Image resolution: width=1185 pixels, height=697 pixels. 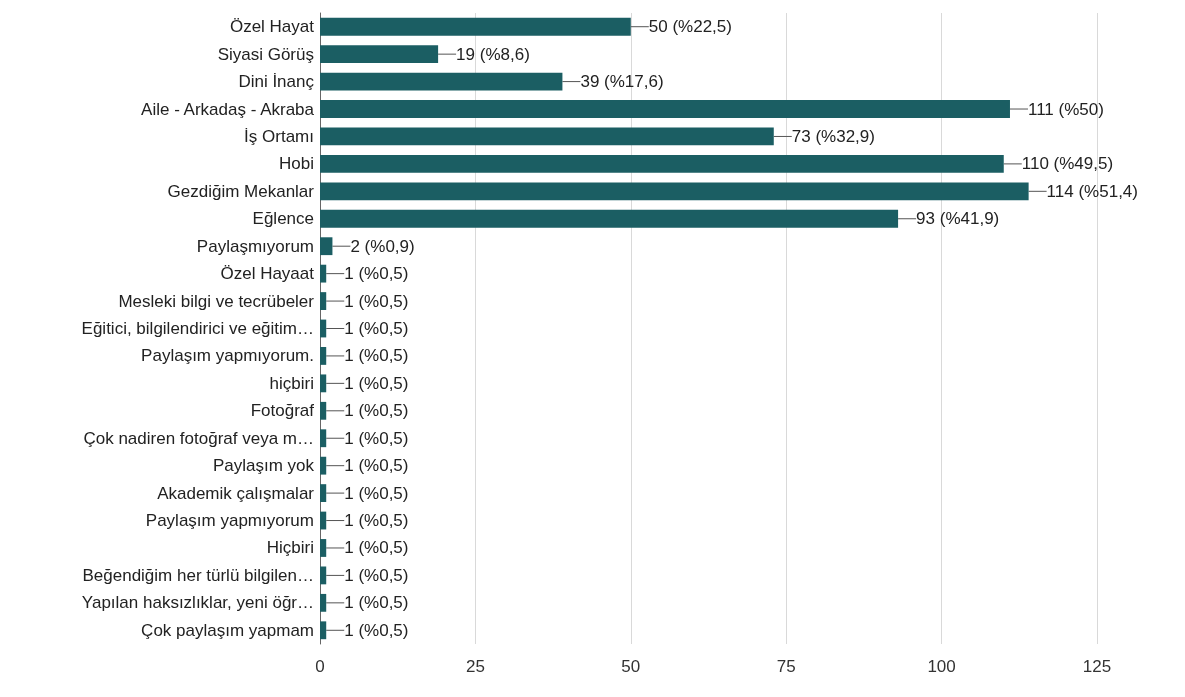 What do you see at coordinates (290, 548) in the screenshot?
I see `y-tick-label: Hiçbiri` at bounding box center [290, 548].